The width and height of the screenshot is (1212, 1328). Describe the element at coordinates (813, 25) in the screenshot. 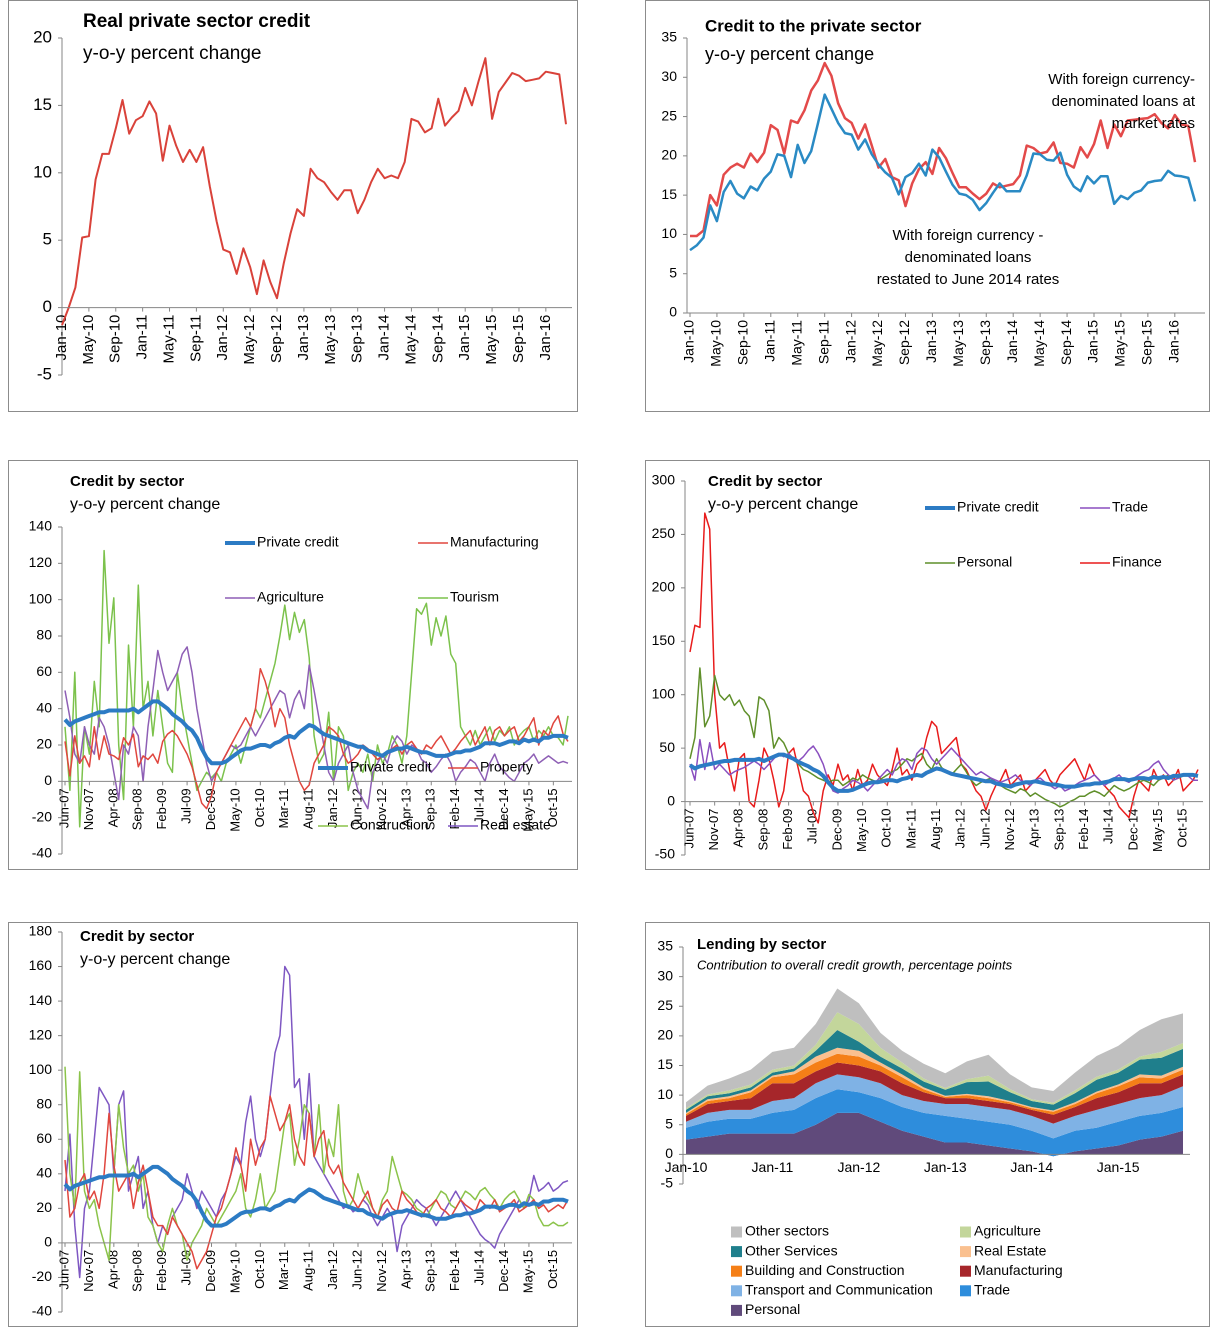

I see `chart-title: Credit to the private sector` at that location.